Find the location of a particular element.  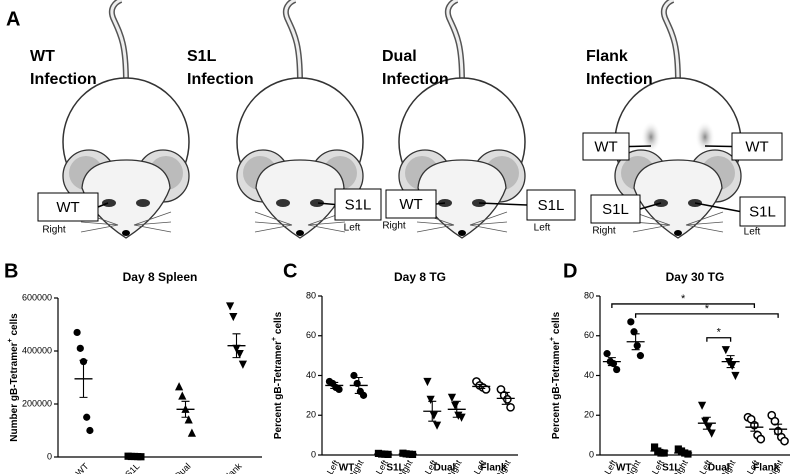

y-tick-label: 60 is located at coordinates (311, 335).